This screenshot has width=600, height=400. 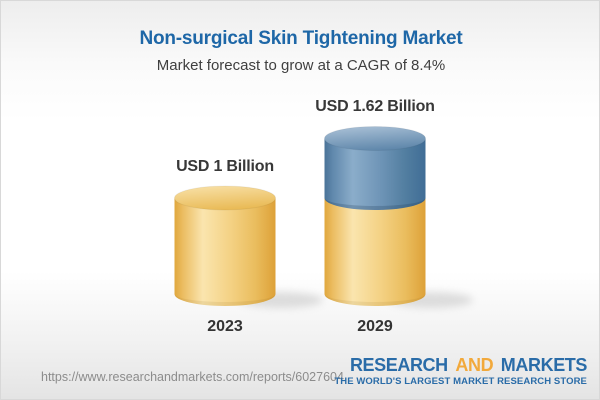 I want to click on year-label-1: 2029, so click(x=375, y=326).